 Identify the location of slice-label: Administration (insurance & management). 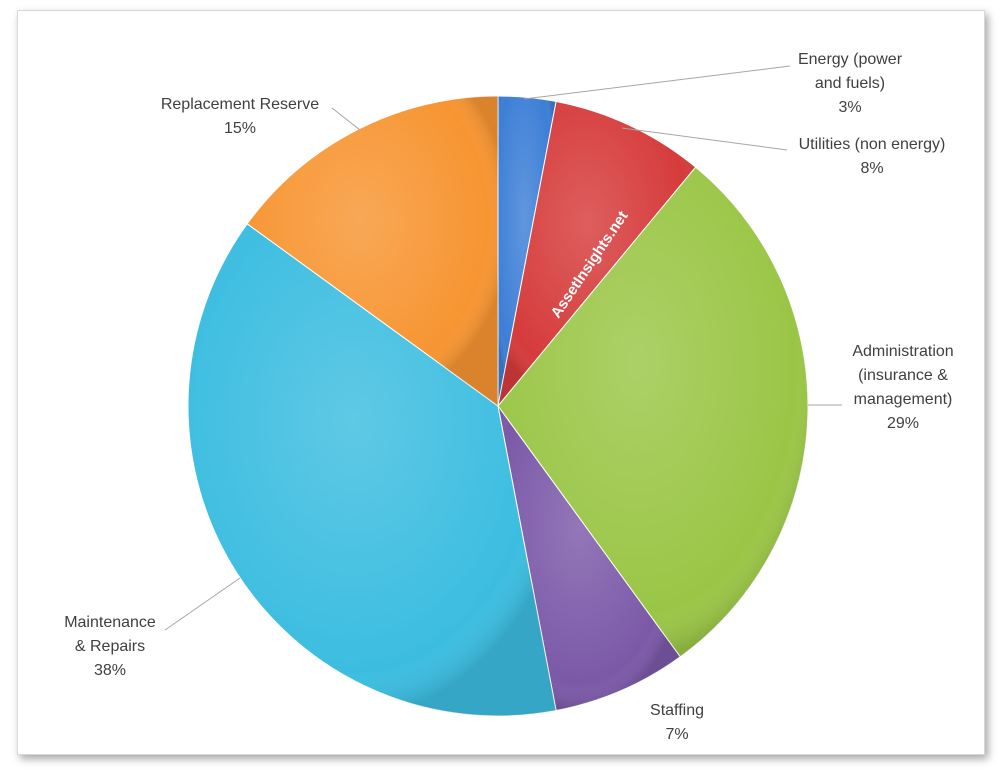
(903, 375).